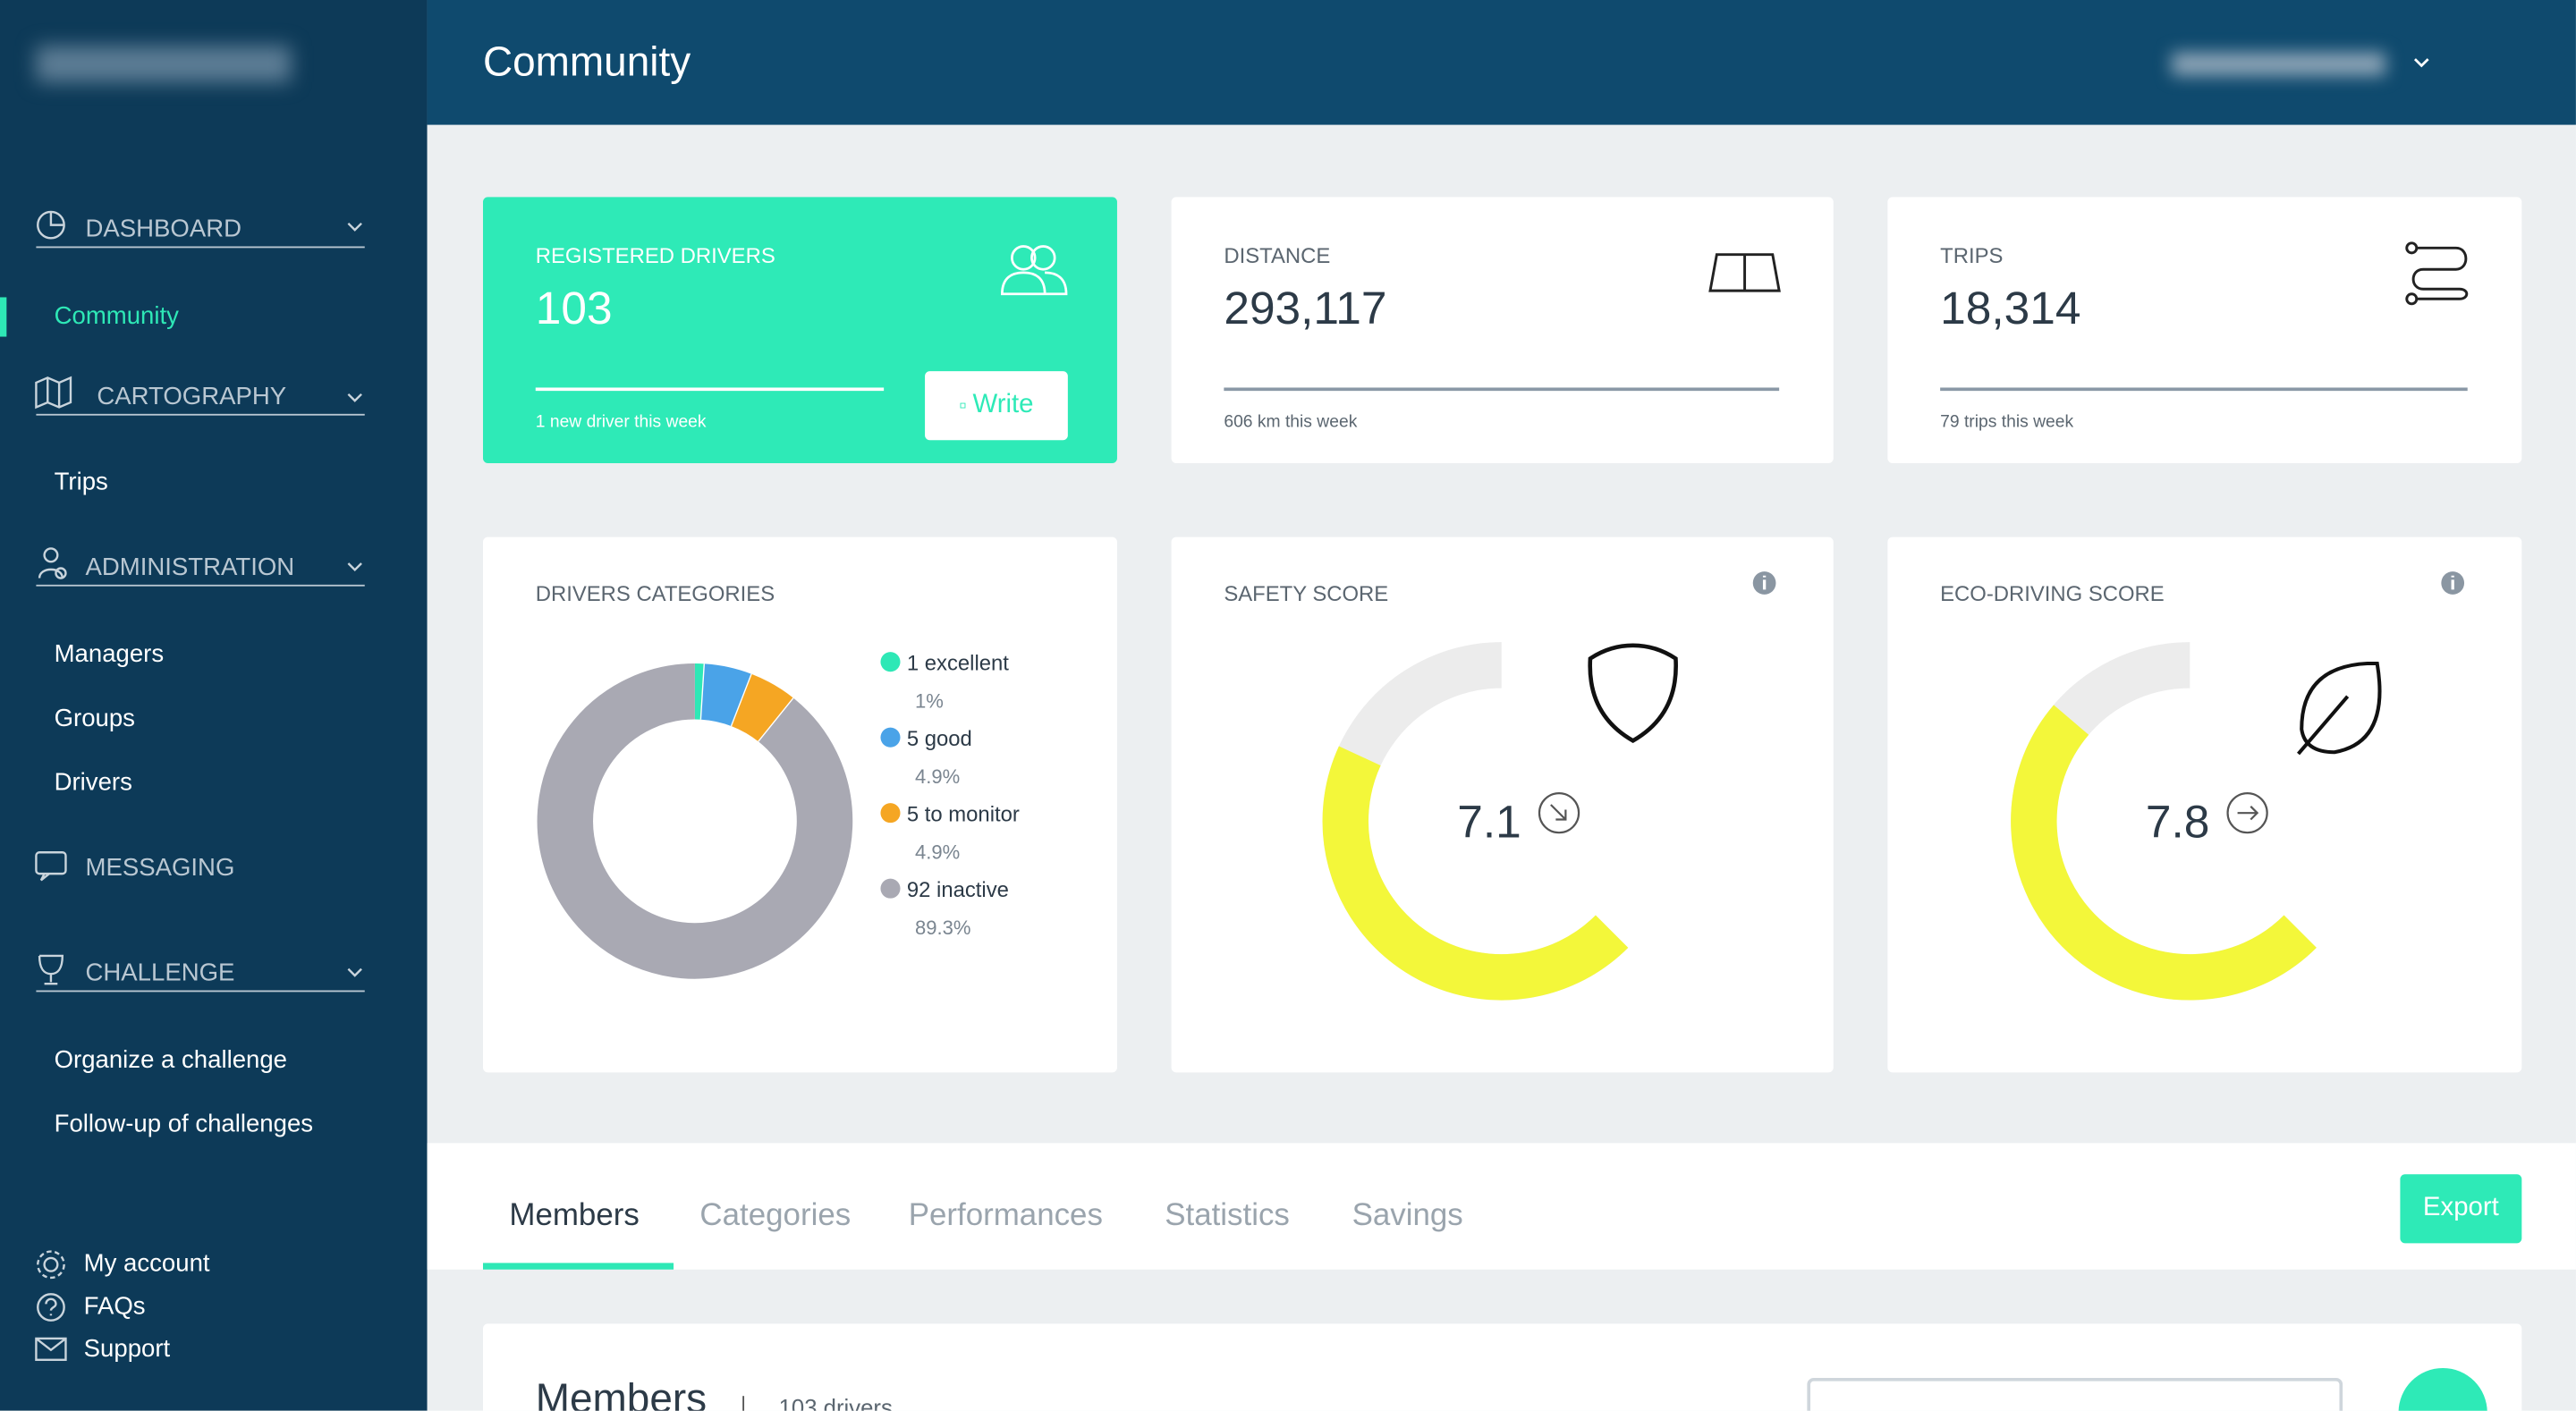 The image size is (2576, 1411). Describe the element at coordinates (1227, 1216) in the screenshot. I see `tab: Statistics` at that location.